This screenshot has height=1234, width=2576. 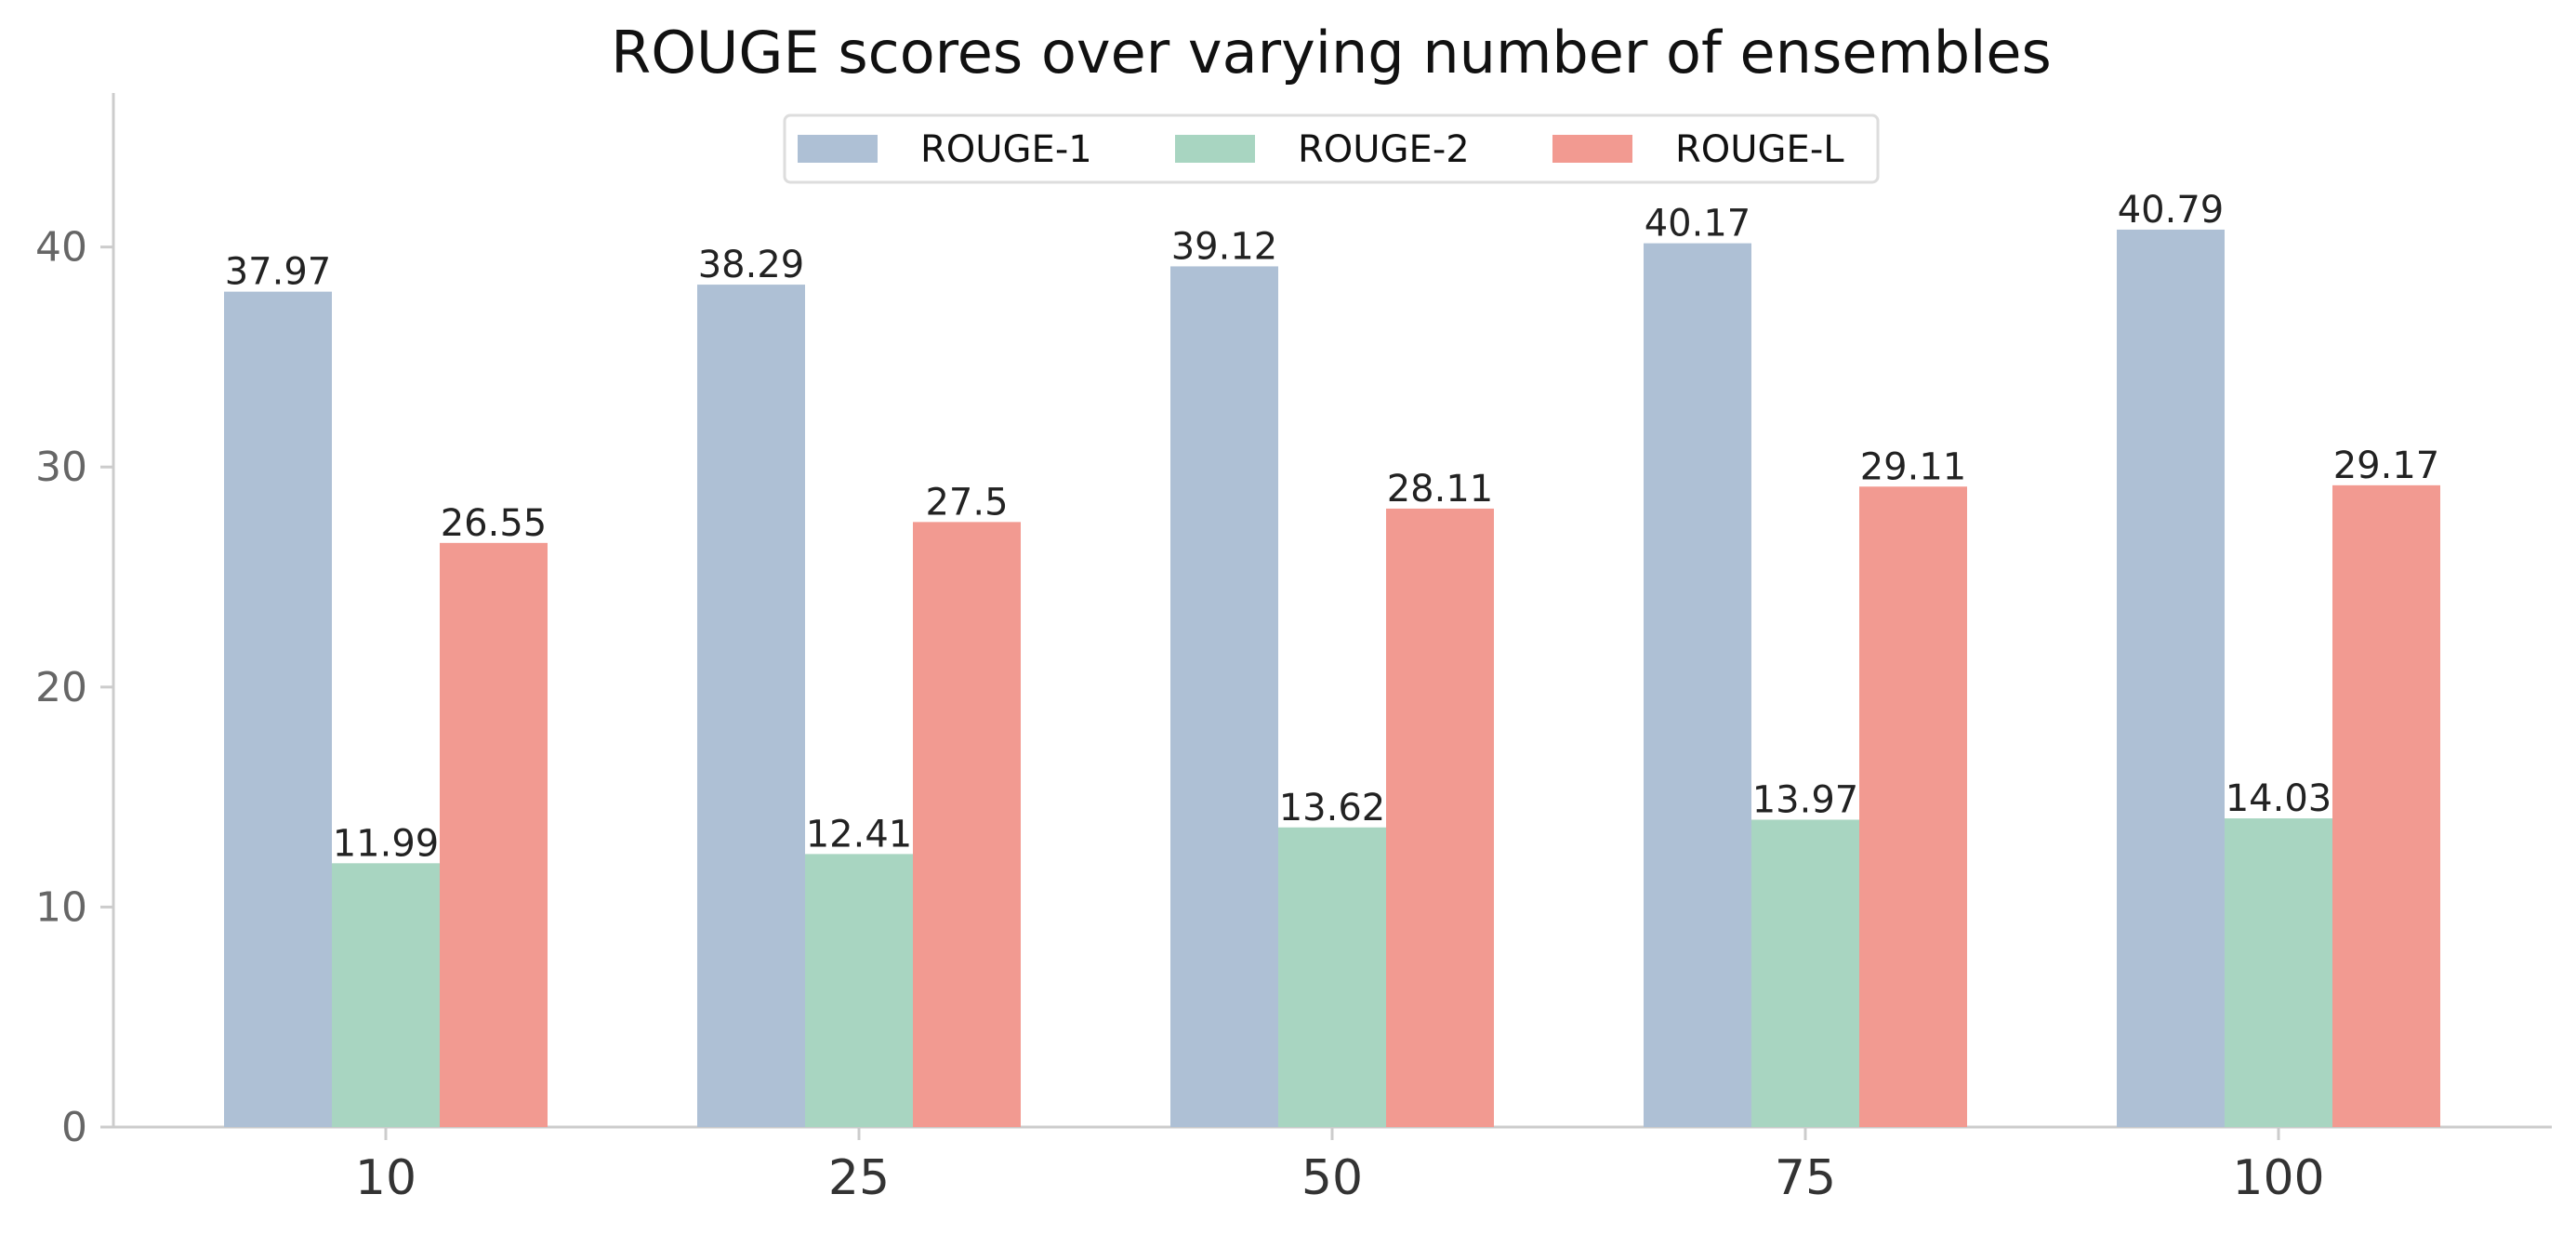 What do you see at coordinates (61, 688) in the screenshot?
I see `y-tick-label: 20` at bounding box center [61, 688].